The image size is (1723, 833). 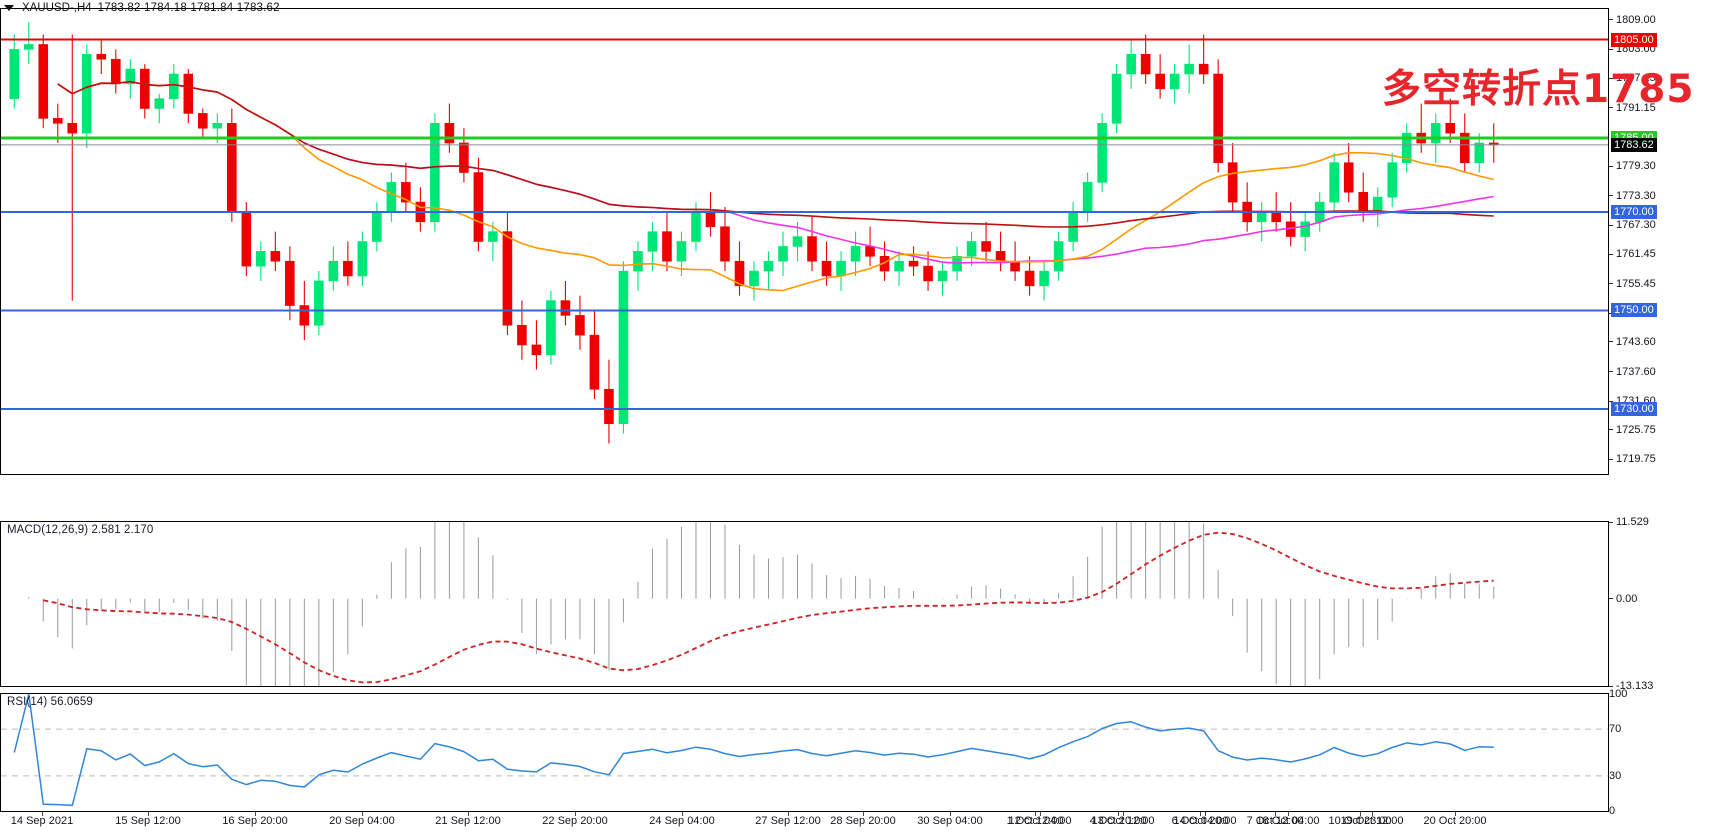 What do you see at coordinates (362, 821) in the screenshot?
I see `time-axis-label: 20 Sep 04:00` at bounding box center [362, 821].